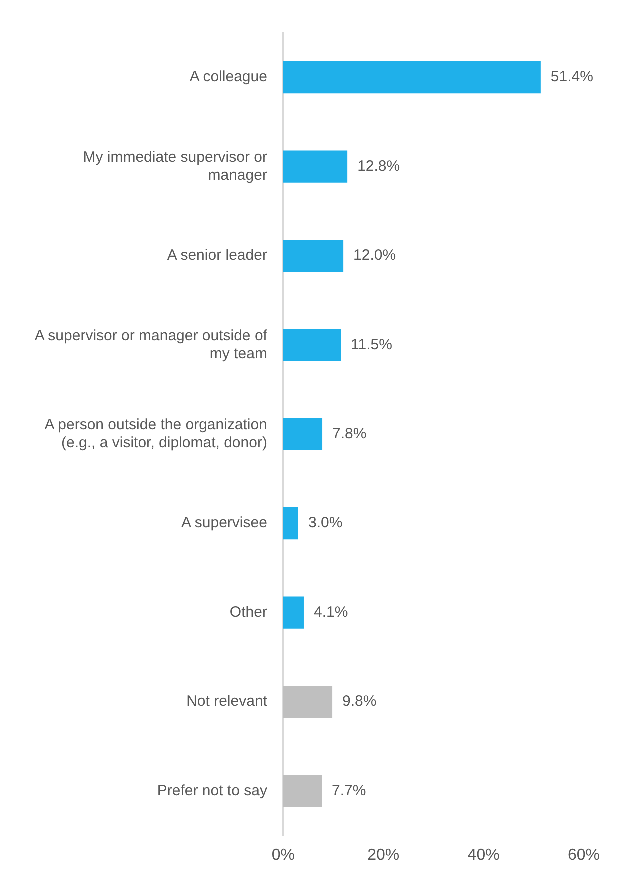  I want to click on data-label: 11.5%, so click(371, 345).